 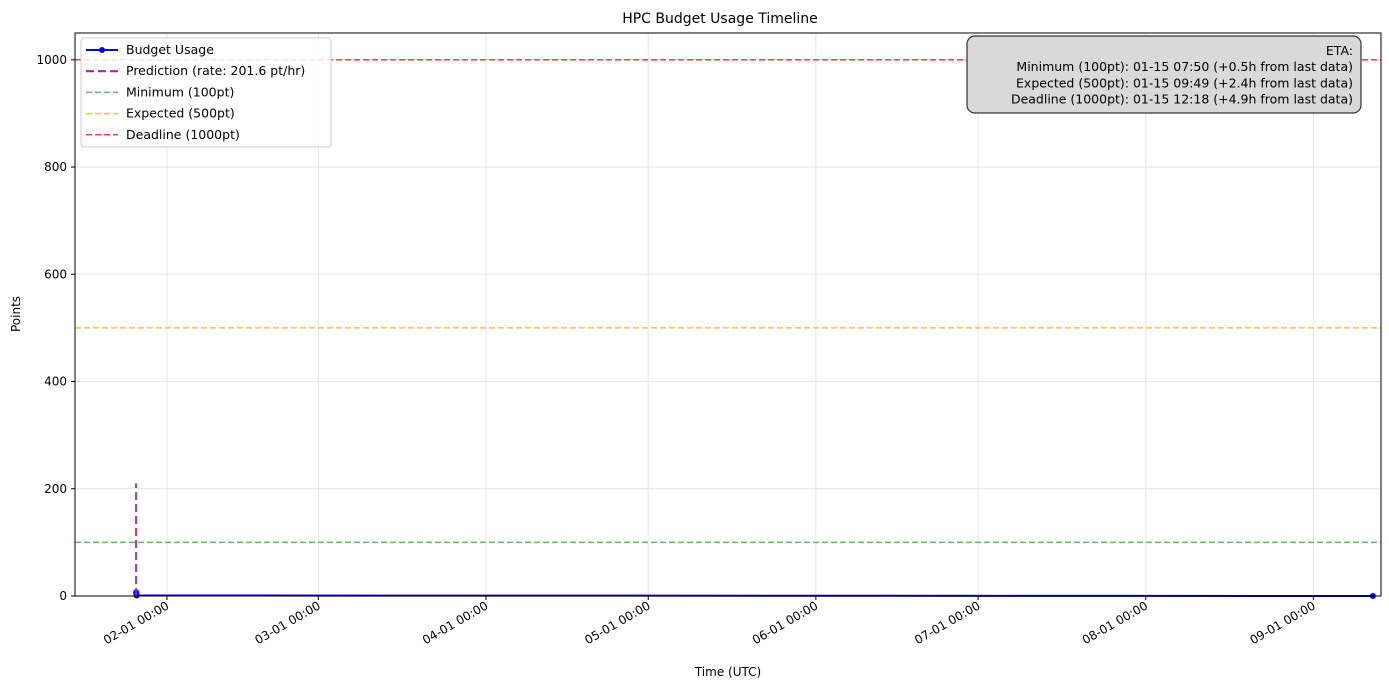 What do you see at coordinates (1339, 50) in the screenshot?
I see `eta-line: ETA:` at bounding box center [1339, 50].